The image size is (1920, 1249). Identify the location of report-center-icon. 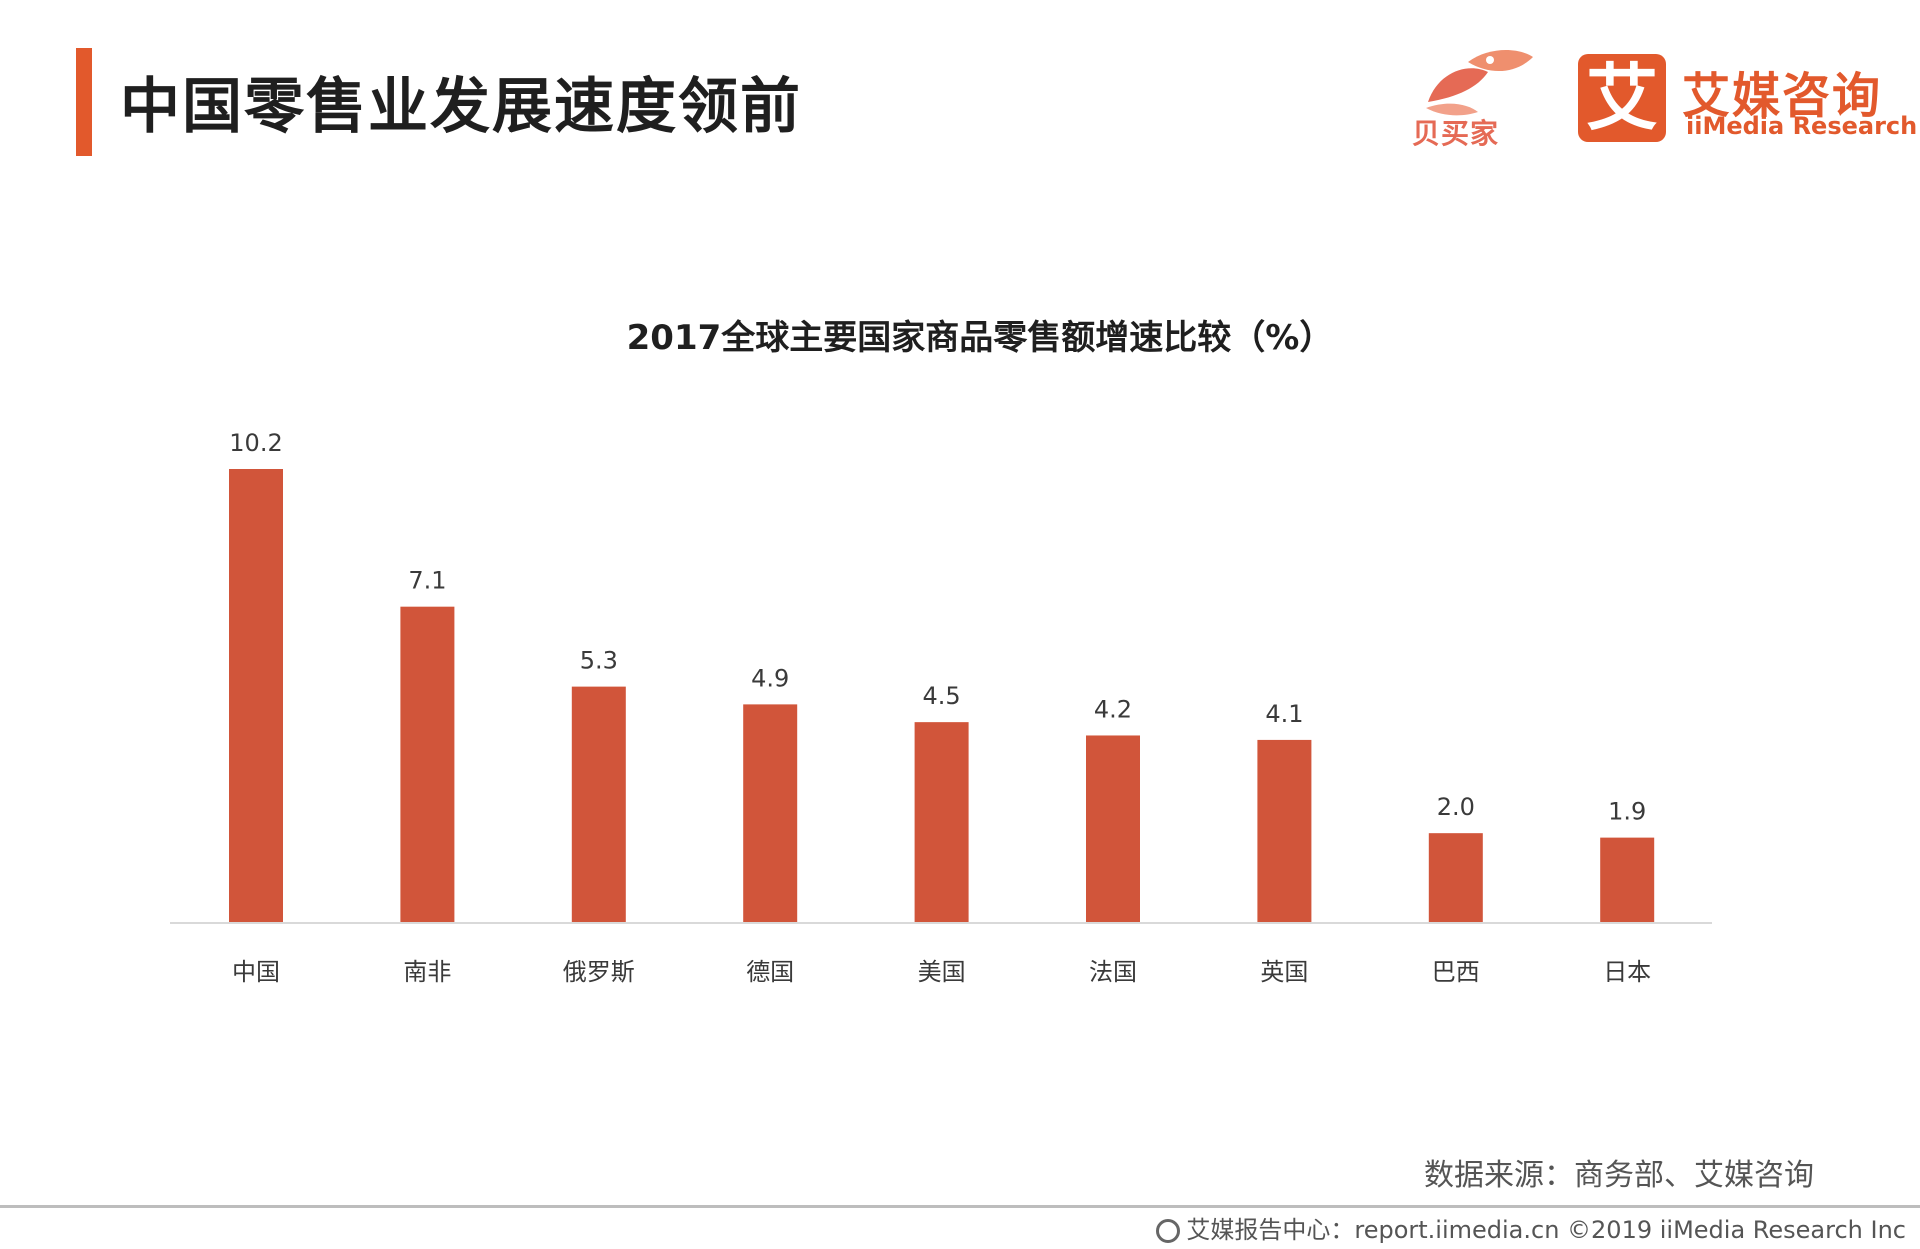
(1168, 1231).